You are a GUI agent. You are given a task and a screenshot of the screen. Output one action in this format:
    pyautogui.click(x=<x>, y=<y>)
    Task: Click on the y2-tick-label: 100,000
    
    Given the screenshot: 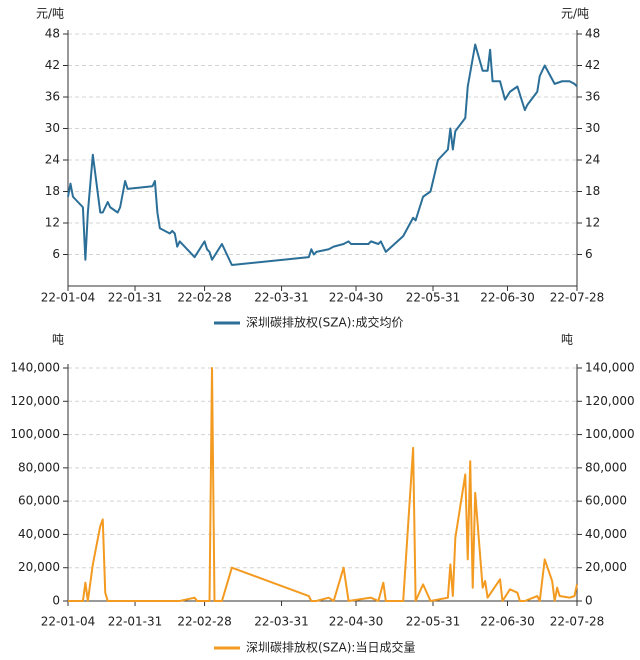 What is the action you would take?
    pyautogui.click(x=610, y=434)
    